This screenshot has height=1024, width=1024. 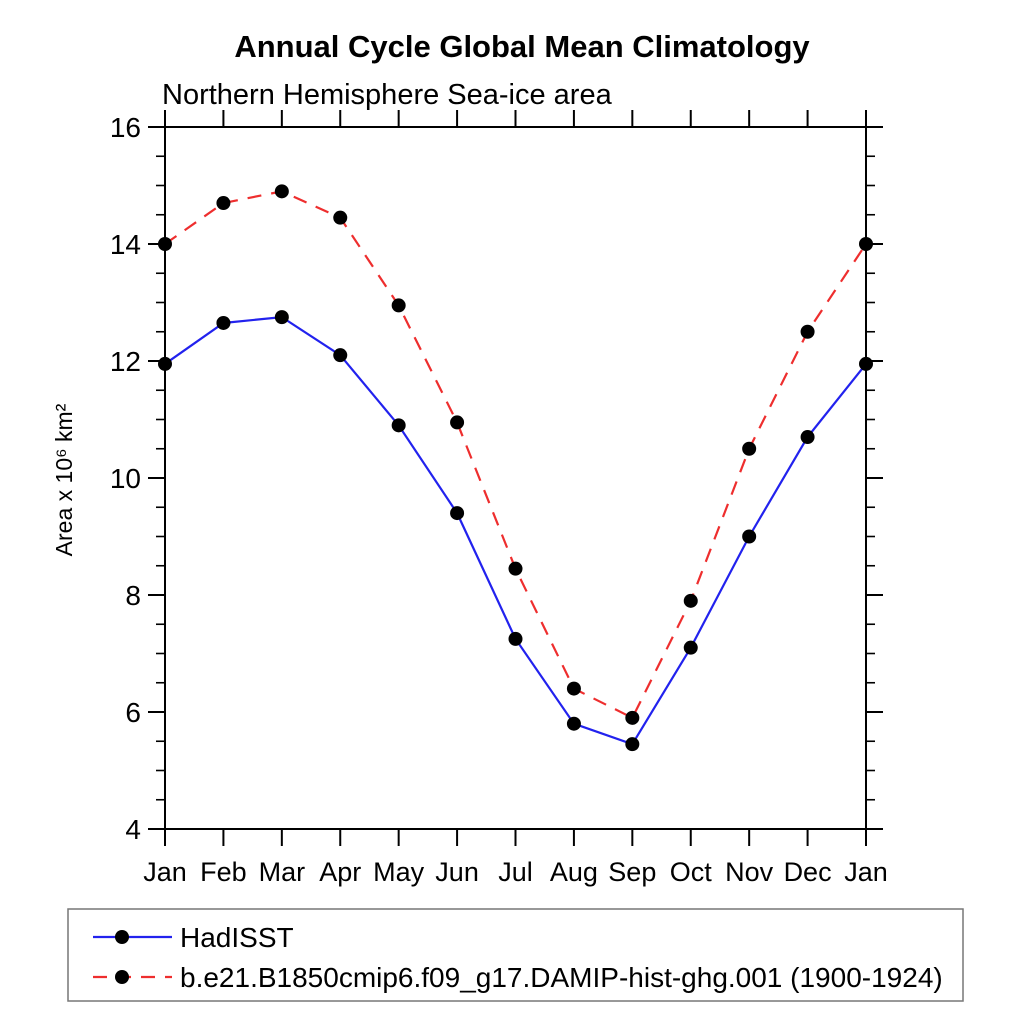 I want to click on x-tick-label: May, so click(x=399, y=872).